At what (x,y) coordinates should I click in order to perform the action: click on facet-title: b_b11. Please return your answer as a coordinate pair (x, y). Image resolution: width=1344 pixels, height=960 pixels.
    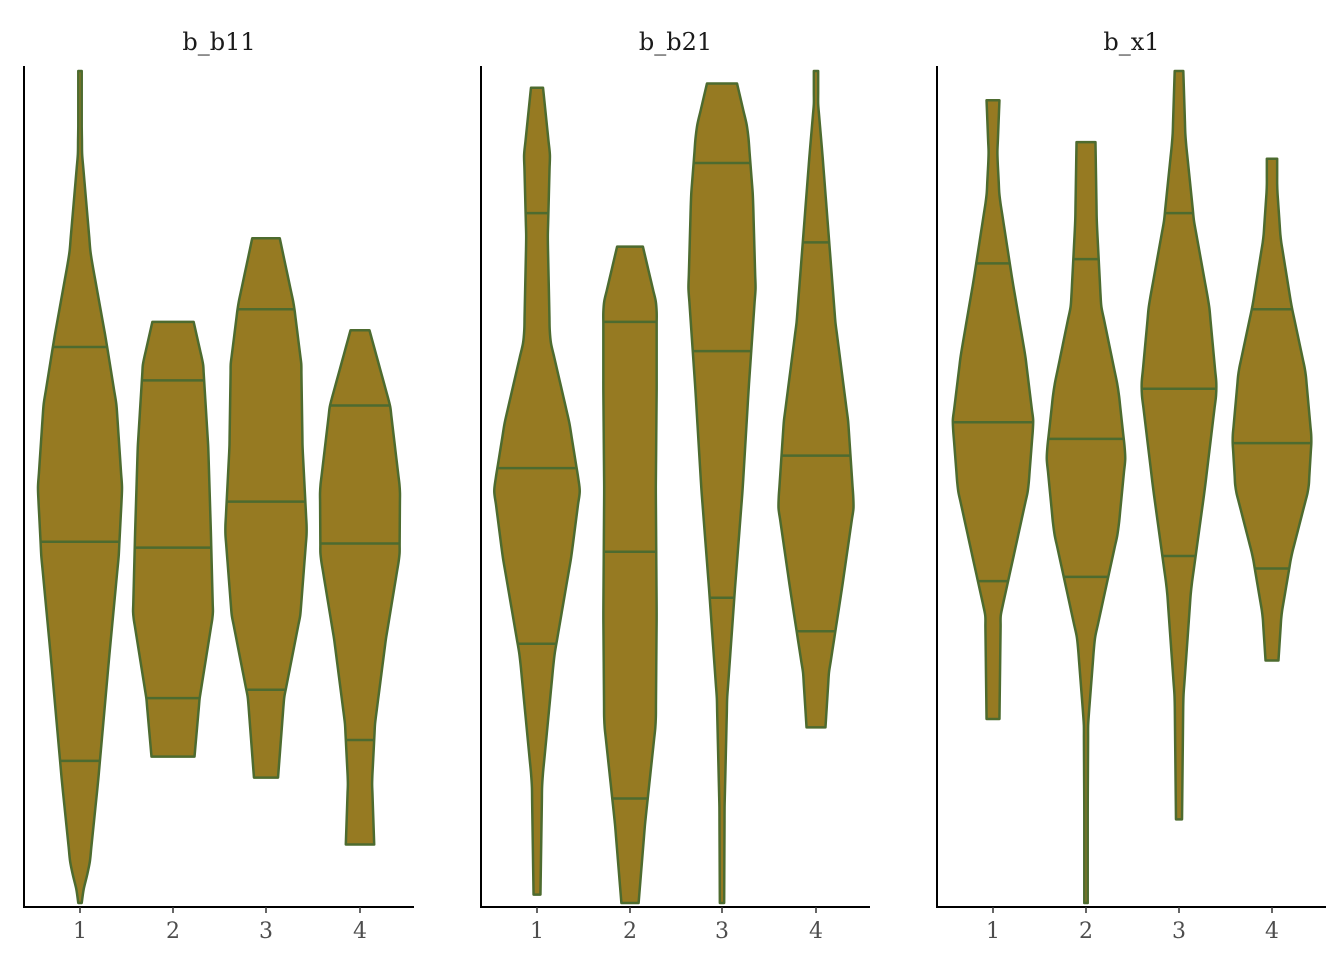
    Looking at the image, I should click on (218, 42).